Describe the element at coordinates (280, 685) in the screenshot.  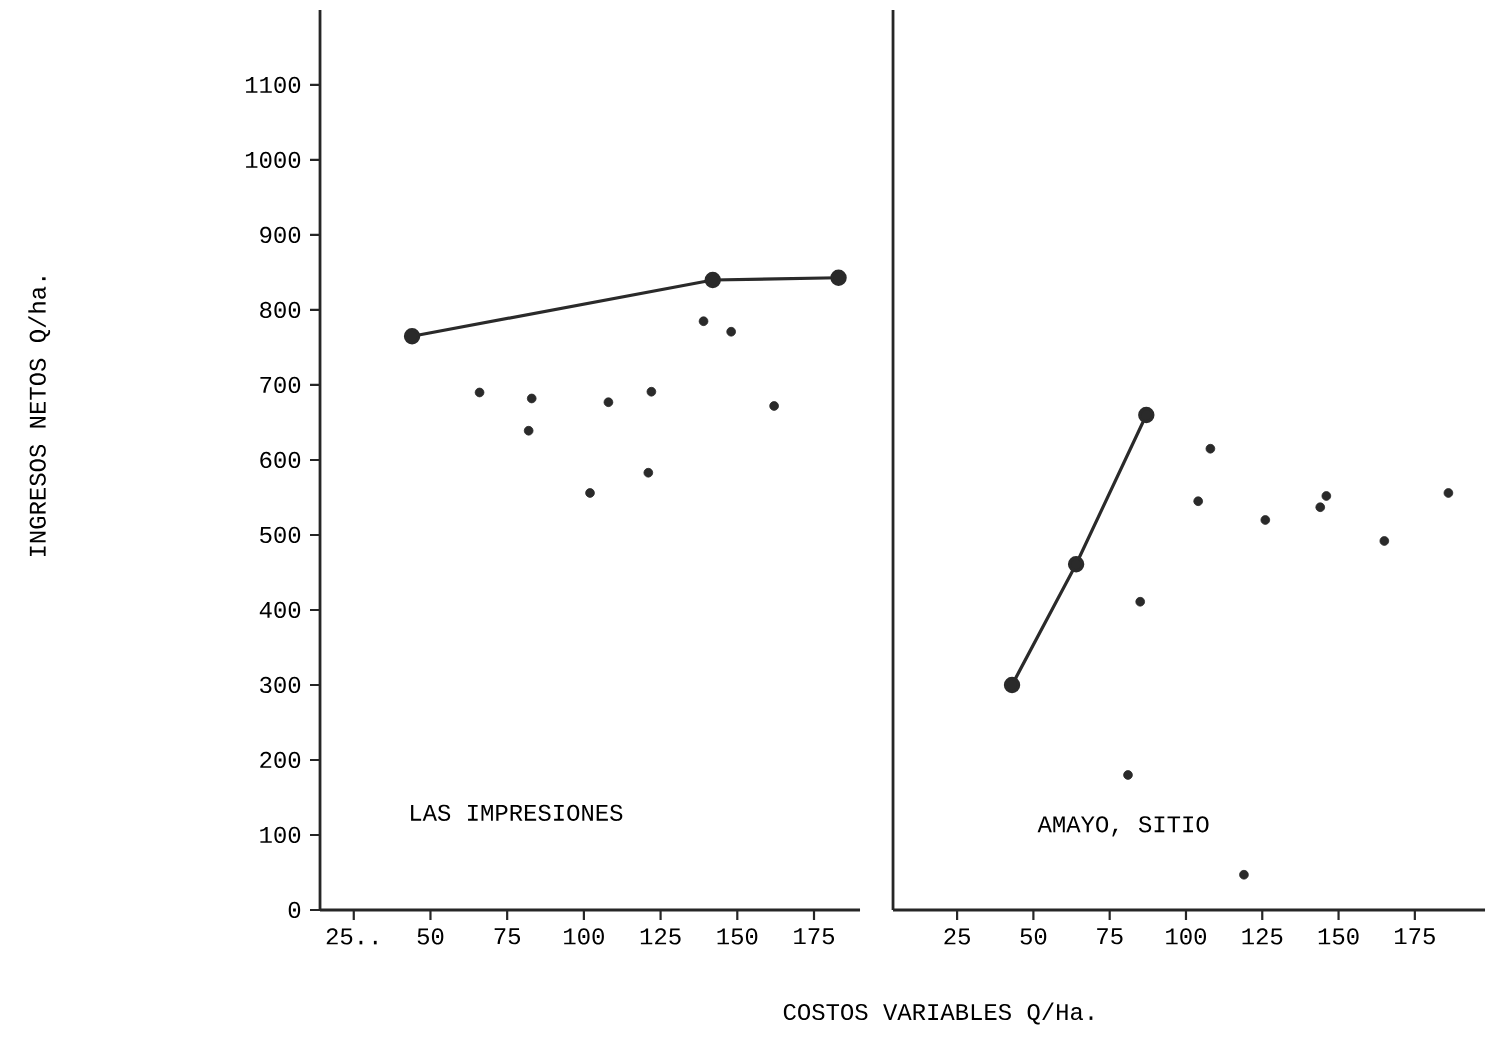
I see `y-tick-label: 300` at that location.